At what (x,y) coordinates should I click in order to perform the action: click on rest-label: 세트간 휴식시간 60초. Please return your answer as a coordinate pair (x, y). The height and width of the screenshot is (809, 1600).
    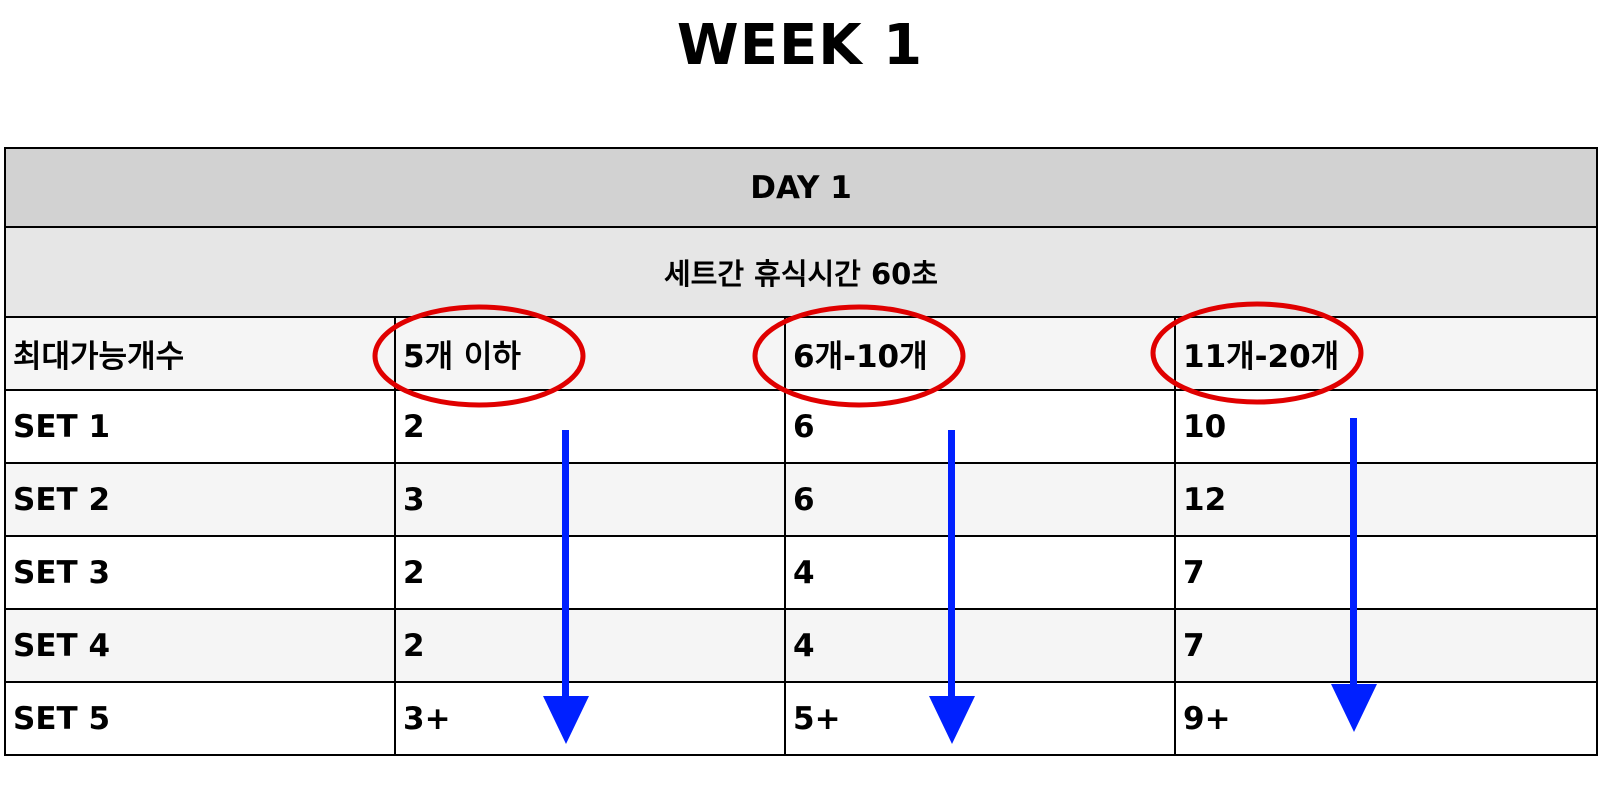
    Looking at the image, I should click on (801, 272).